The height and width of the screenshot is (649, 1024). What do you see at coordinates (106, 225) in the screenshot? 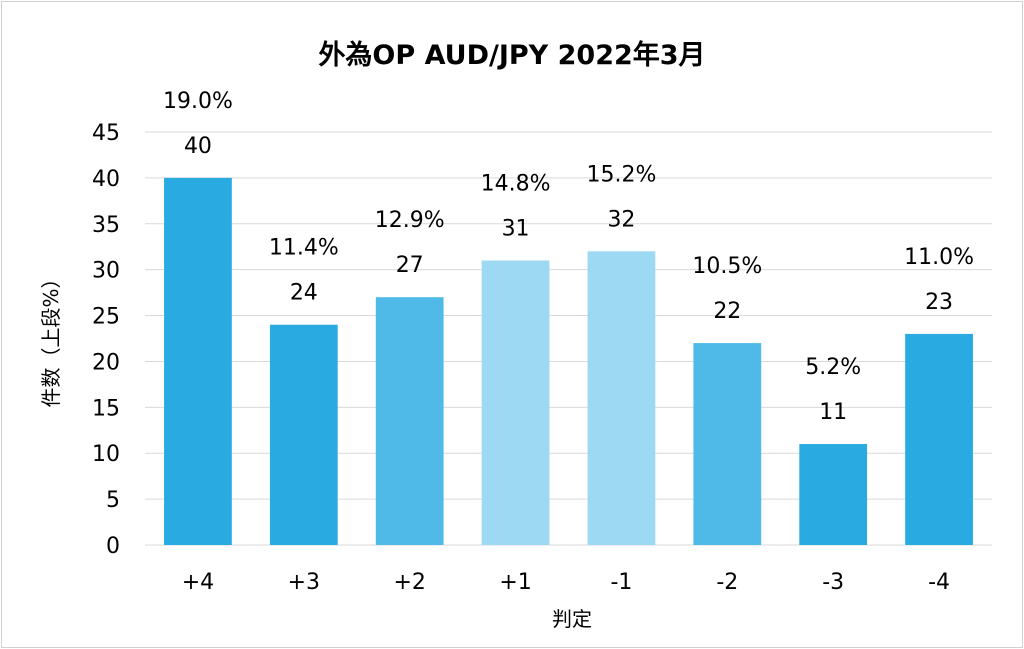
I see `y-tick-label: 35` at bounding box center [106, 225].